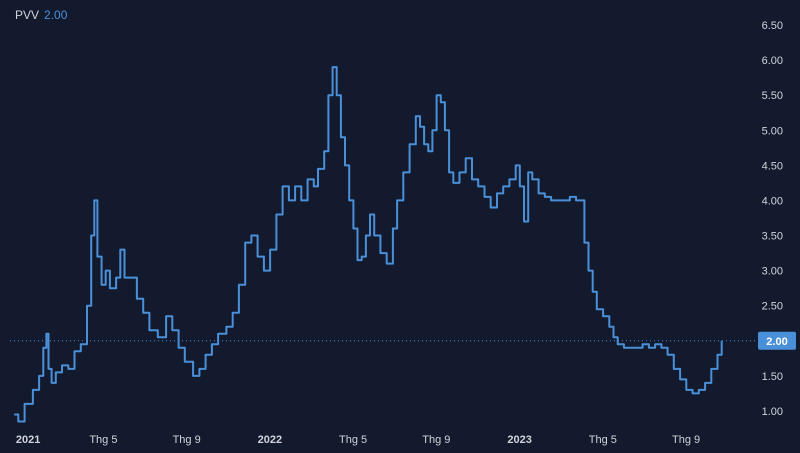 The height and width of the screenshot is (453, 800). I want to click on y-tick-label: 2.50, so click(772, 307).